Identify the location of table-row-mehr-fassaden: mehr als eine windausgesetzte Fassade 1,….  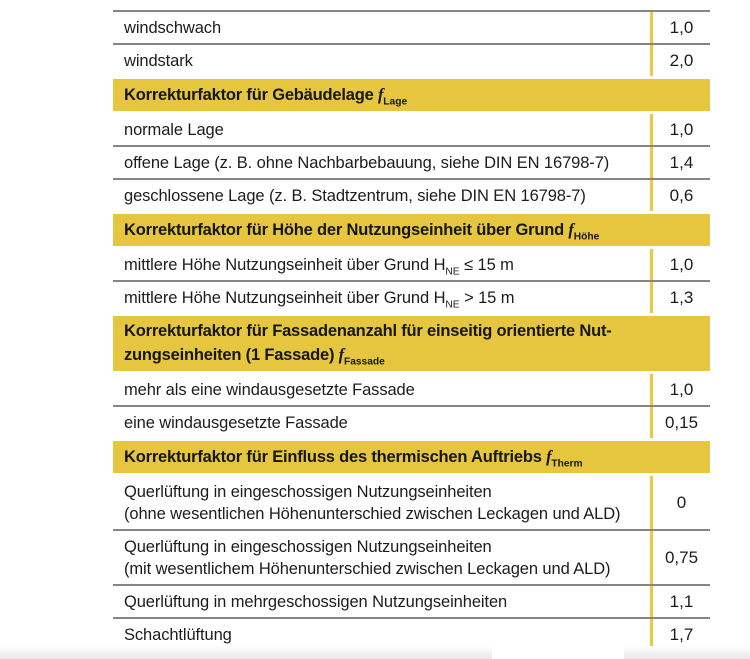
(411, 389).